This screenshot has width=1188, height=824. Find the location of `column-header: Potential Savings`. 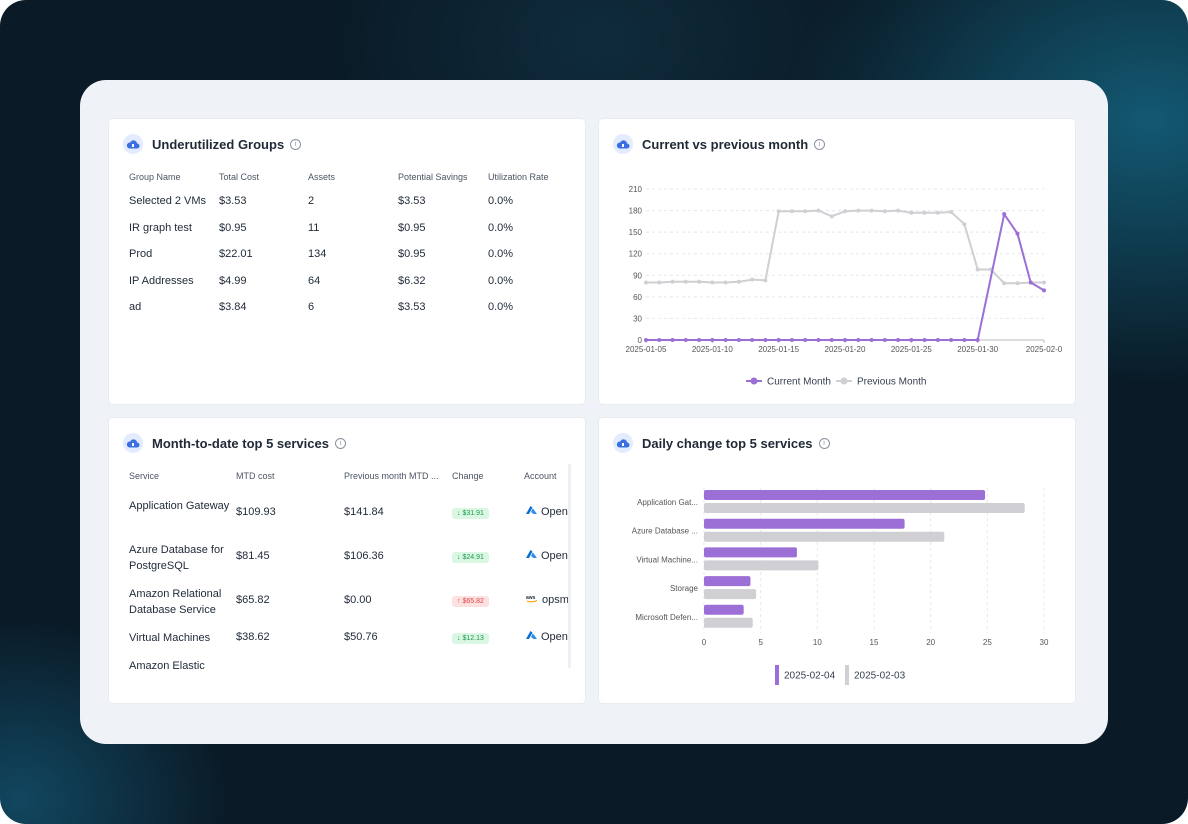

column-header: Potential Savings is located at coordinates (433, 177).